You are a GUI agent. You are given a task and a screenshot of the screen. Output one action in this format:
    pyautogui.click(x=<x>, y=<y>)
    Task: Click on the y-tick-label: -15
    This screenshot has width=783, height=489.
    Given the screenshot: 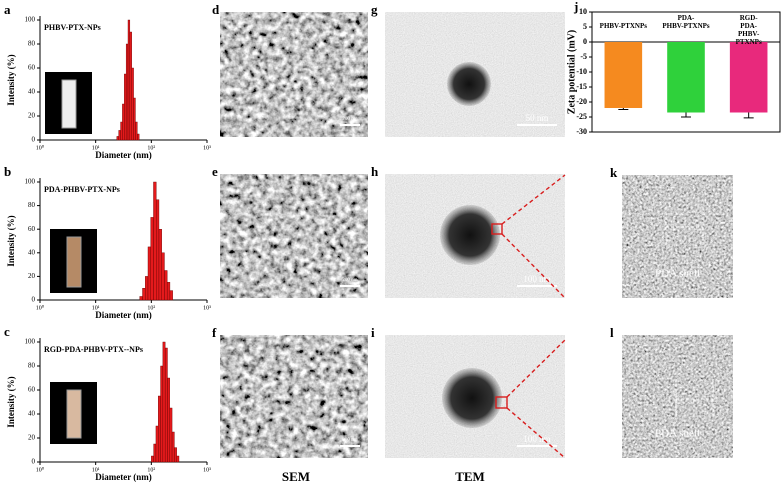 What is the action you would take?
    pyautogui.click(x=581, y=86)
    